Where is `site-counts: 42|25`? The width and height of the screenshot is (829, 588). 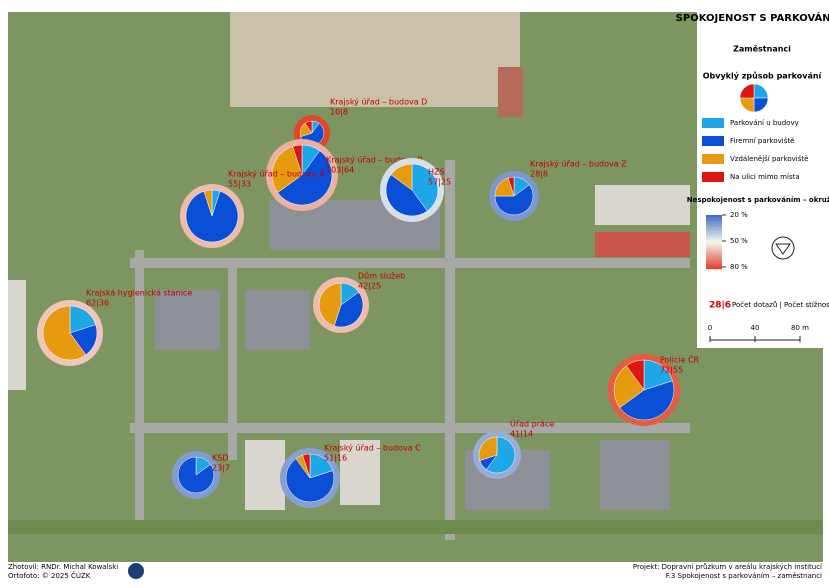 site-counts: 42|25 is located at coordinates (369, 286).